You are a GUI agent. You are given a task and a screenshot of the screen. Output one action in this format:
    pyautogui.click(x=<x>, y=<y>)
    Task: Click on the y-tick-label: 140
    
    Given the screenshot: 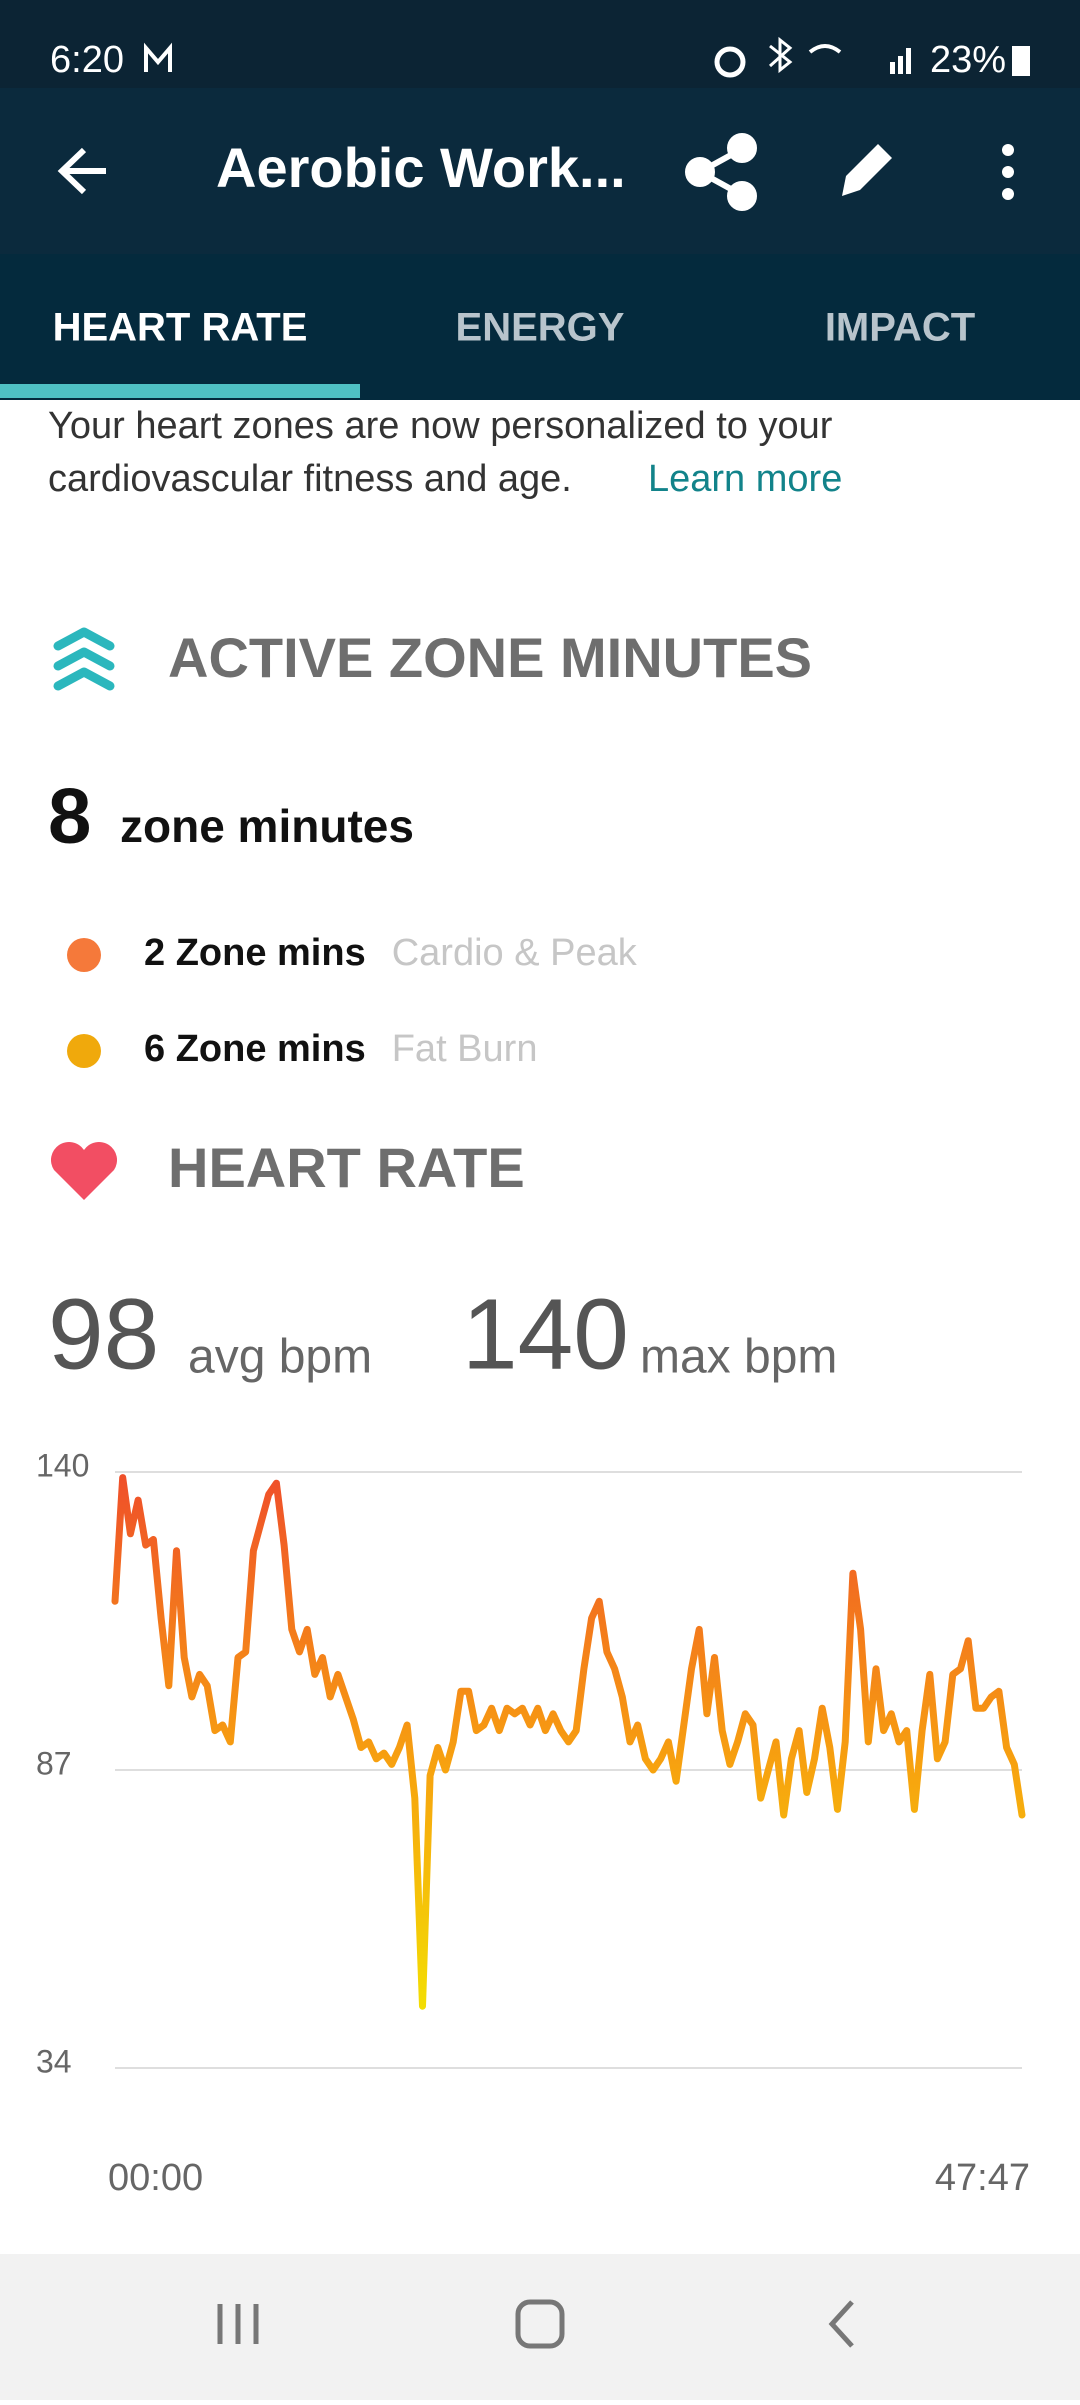 What is the action you would take?
    pyautogui.click(x=62, y=1465)
    